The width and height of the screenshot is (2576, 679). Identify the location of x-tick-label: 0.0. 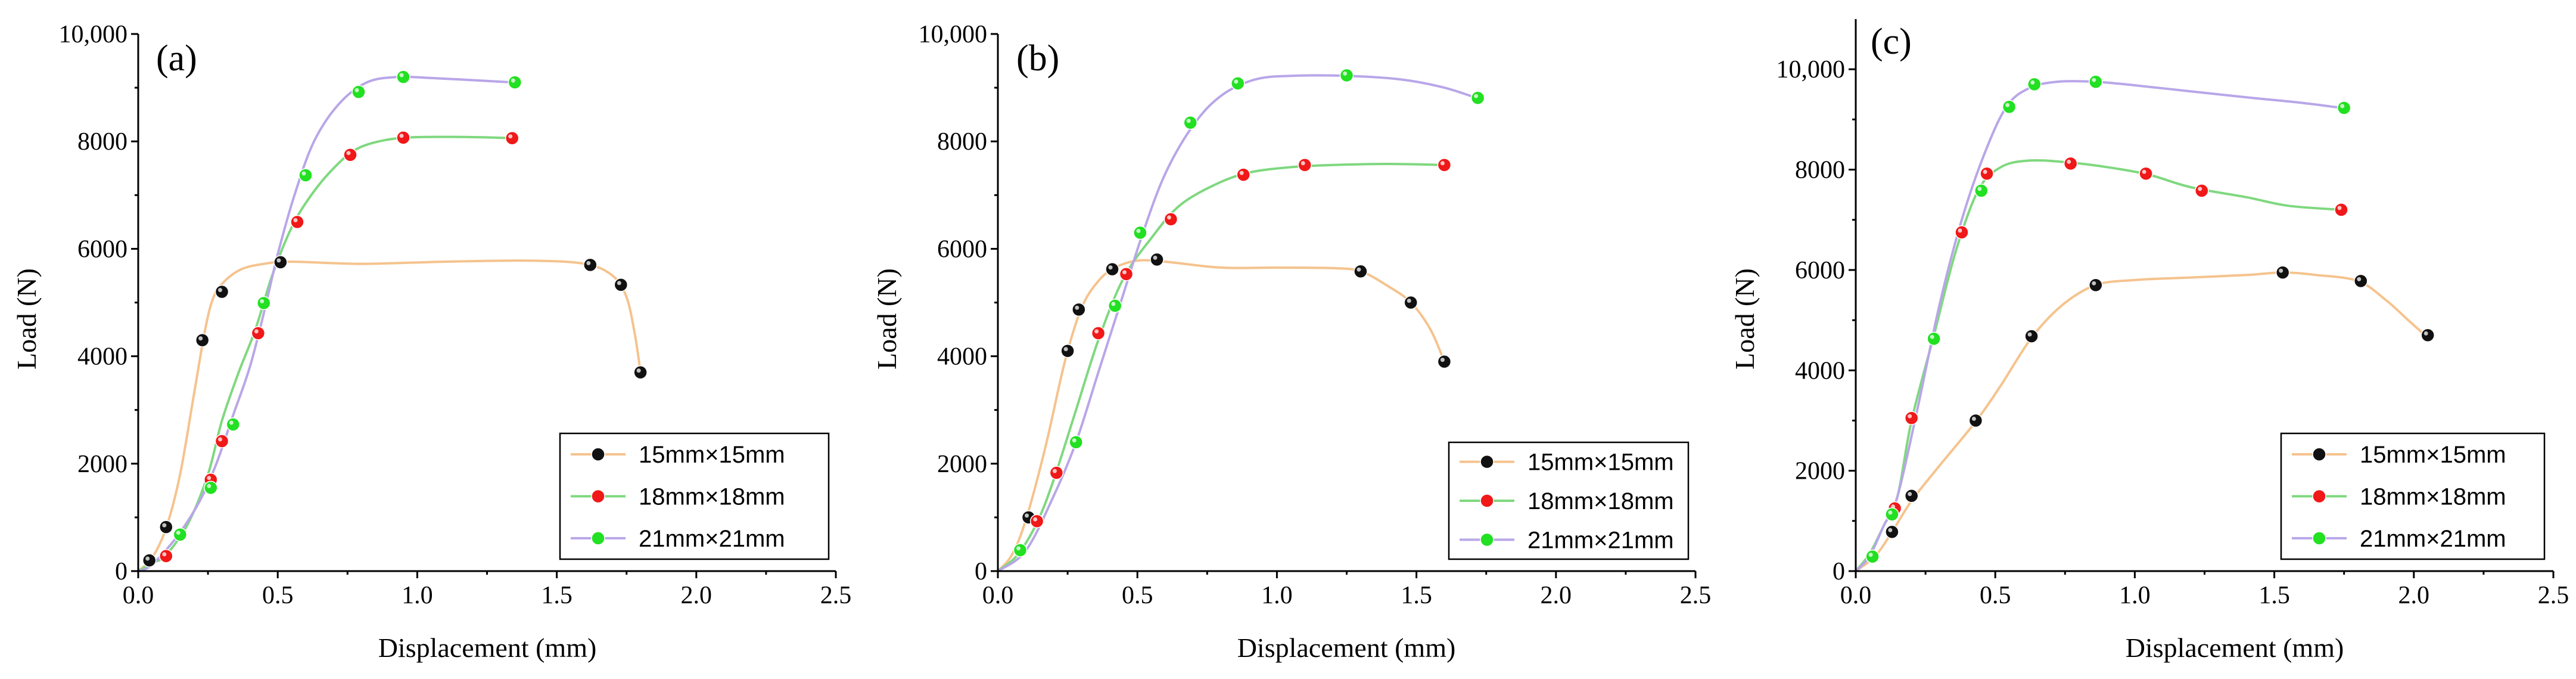
(138, 595).